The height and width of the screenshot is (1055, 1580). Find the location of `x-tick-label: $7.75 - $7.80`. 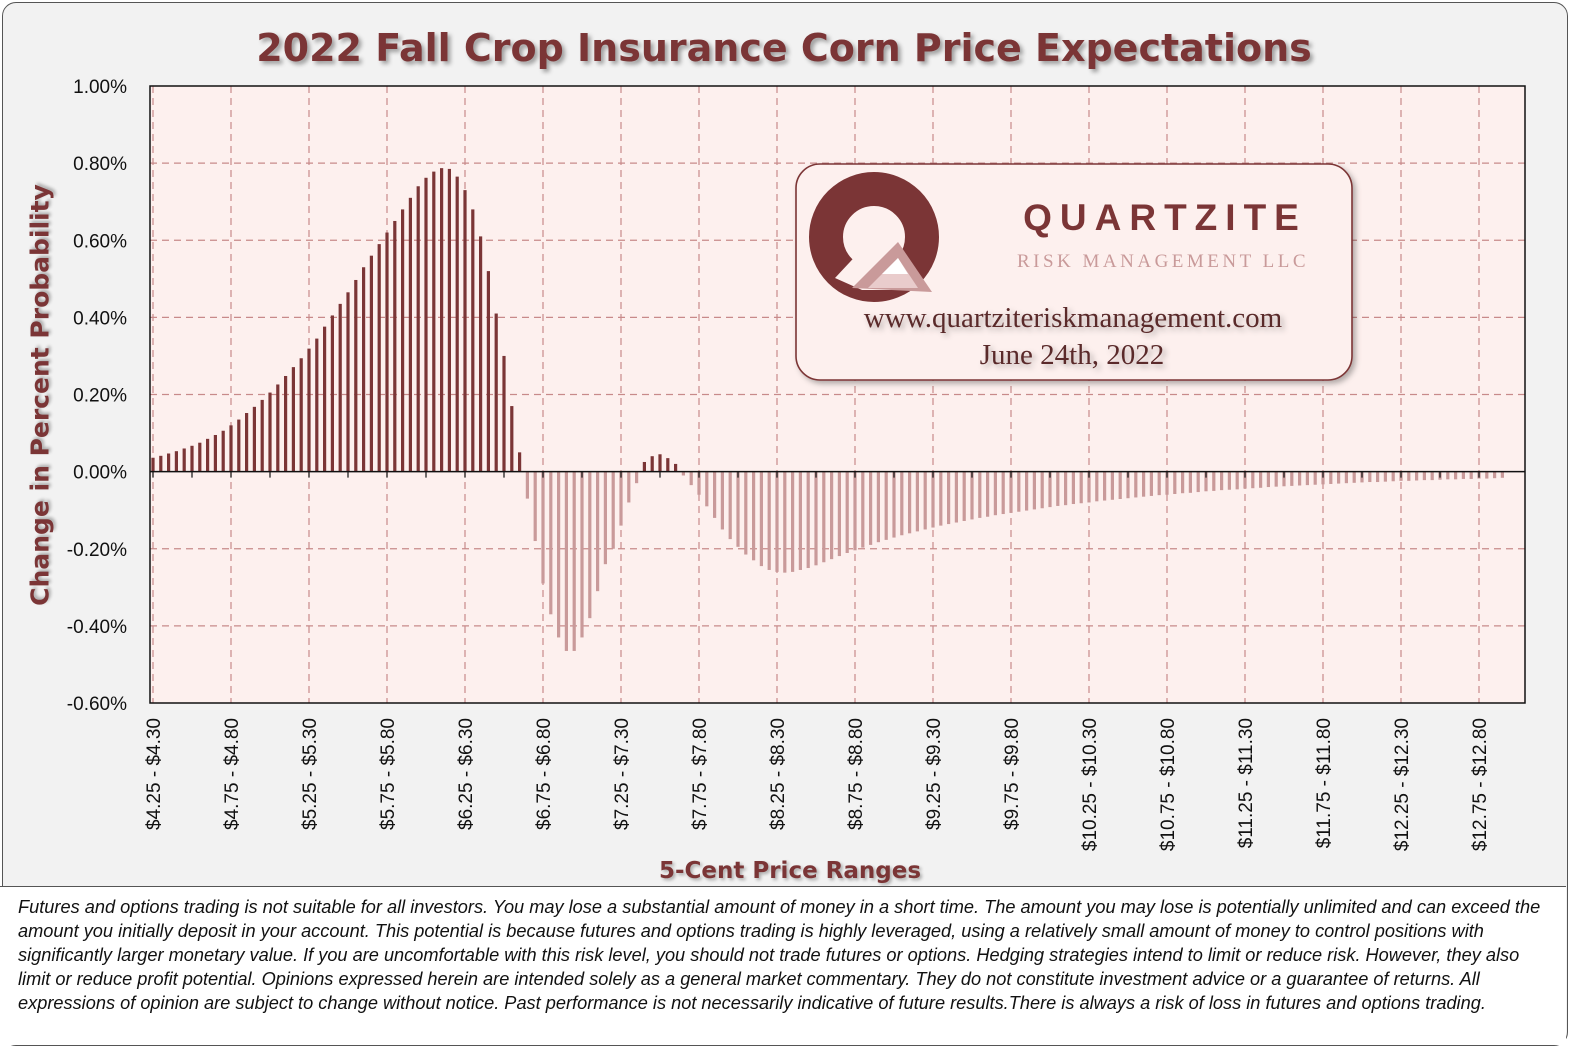

x-tick-label: $7.75 - $7.80 is located at coordinates (700, 774).